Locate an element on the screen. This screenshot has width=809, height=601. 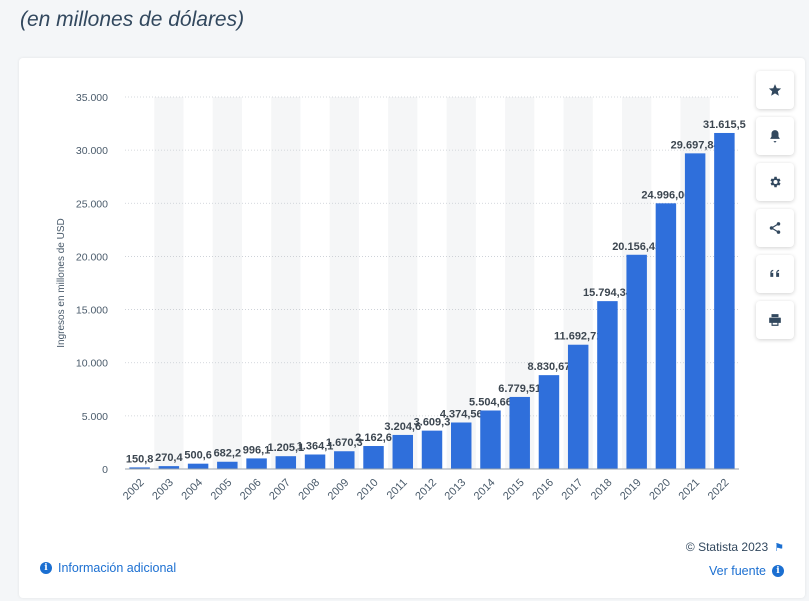
data-label: 996,1 is located at coordinates (257, 450).